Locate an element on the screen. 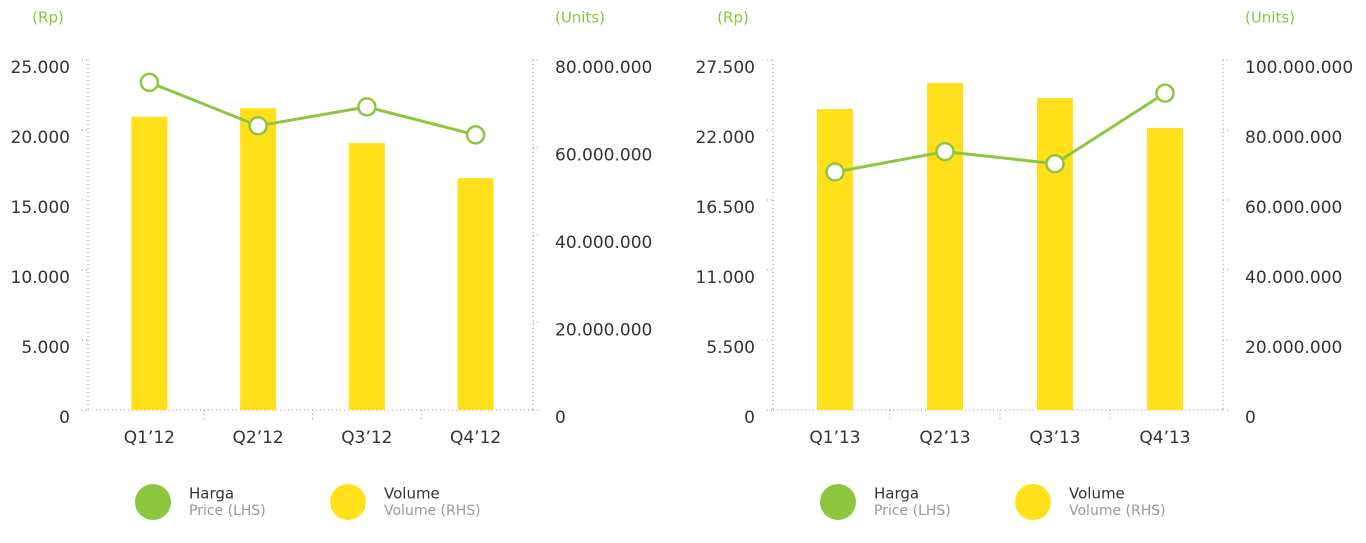 The width and height of the screenshot is (1366, 543). y-tick-label: 10.000 is located at coordinates (40, 278).